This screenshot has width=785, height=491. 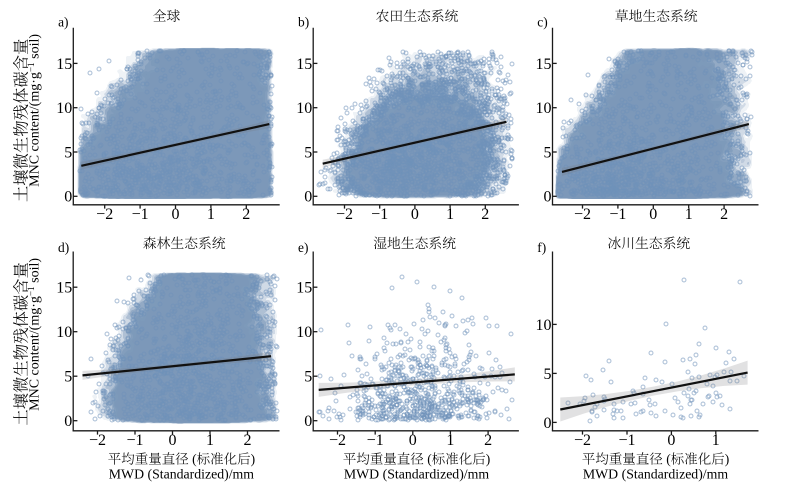 What do you see at coordinates (303, 247) in the screenshot?
I see `svg-text: e)` at bounding box center [303, 247].